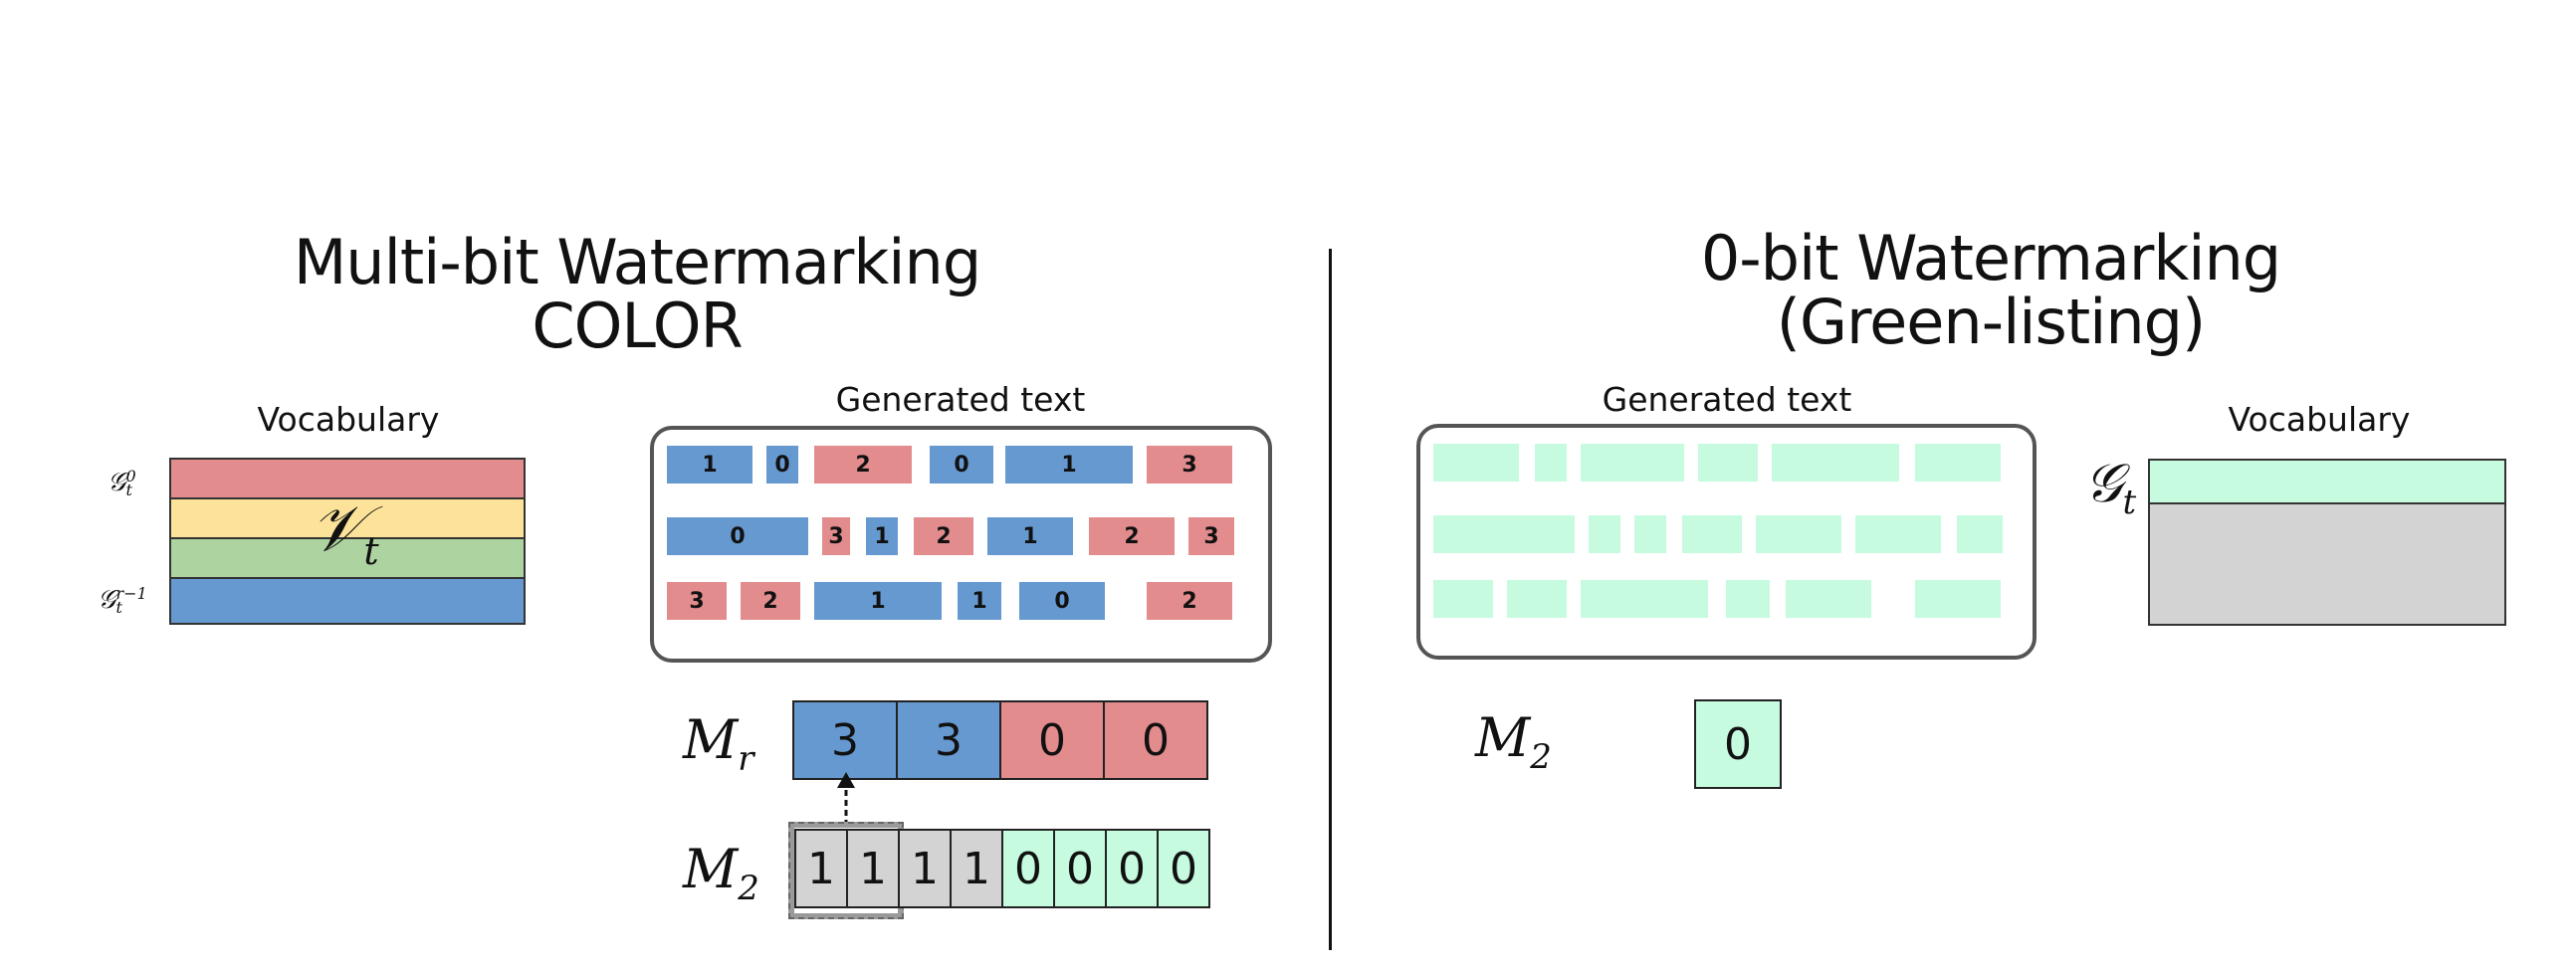 The width and height of the screenshot is (2576, 971). I want to click on mr-label-sub: r, so click(746, 758).